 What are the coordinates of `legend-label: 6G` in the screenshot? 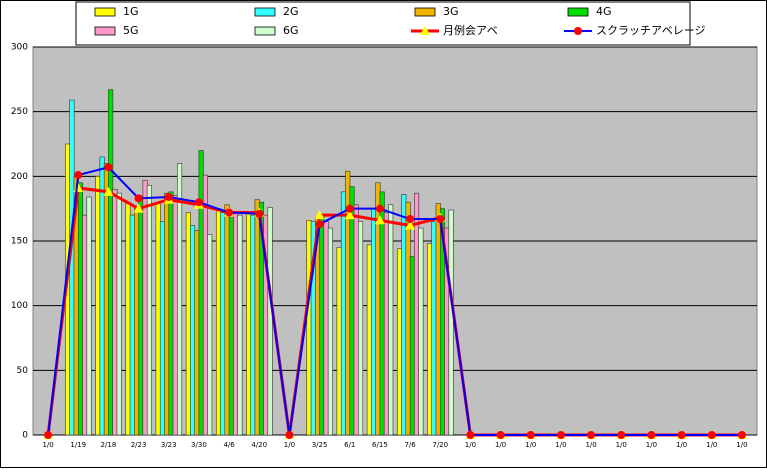 It's located at (291, 30).